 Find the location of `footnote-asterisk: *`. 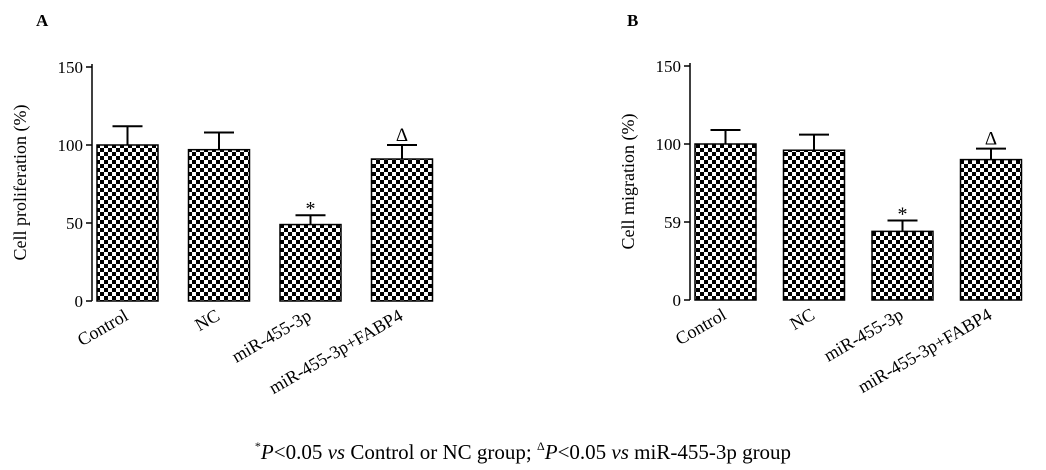

footnote-asterisk: * is located at coordinates (257, 446).